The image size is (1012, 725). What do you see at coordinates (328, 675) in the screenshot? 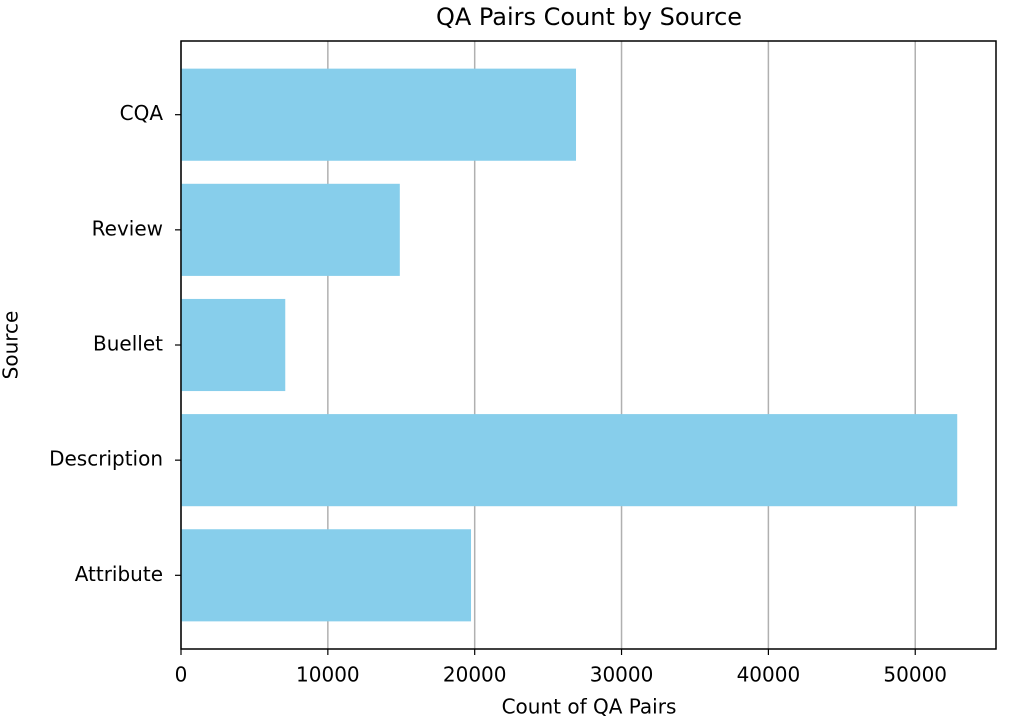
I see `x-tick-label: 10000` at bounding box center [328, 675].